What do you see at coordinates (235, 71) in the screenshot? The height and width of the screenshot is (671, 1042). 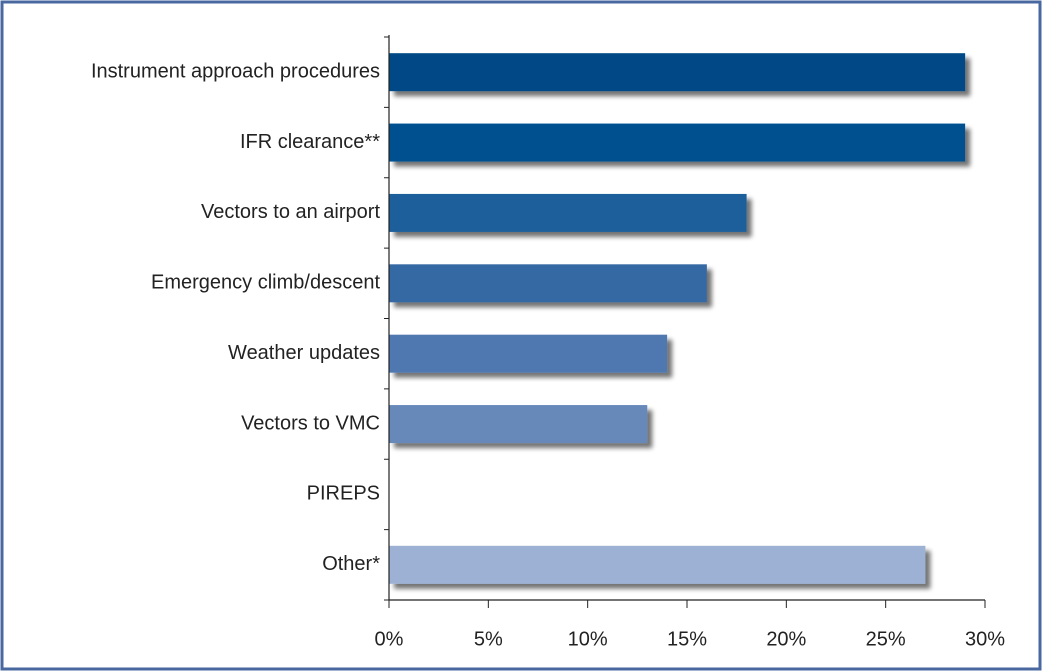 I see `category-label: Instrument approach procedures` at bounding box center [235, 71].